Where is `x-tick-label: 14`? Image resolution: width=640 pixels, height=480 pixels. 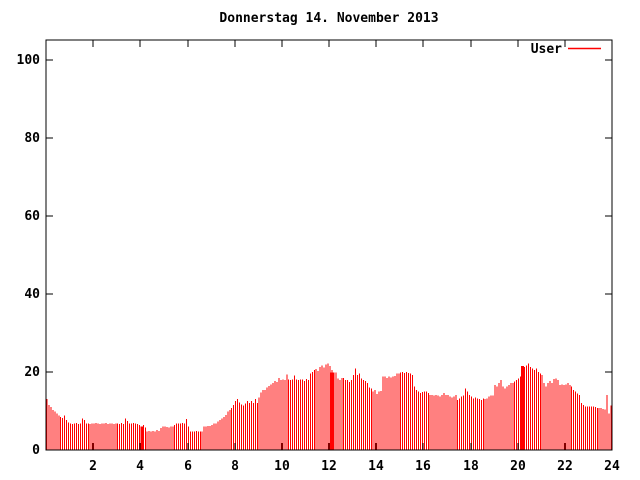
x-tick-label: 14 is located at coordinates (376, 466).